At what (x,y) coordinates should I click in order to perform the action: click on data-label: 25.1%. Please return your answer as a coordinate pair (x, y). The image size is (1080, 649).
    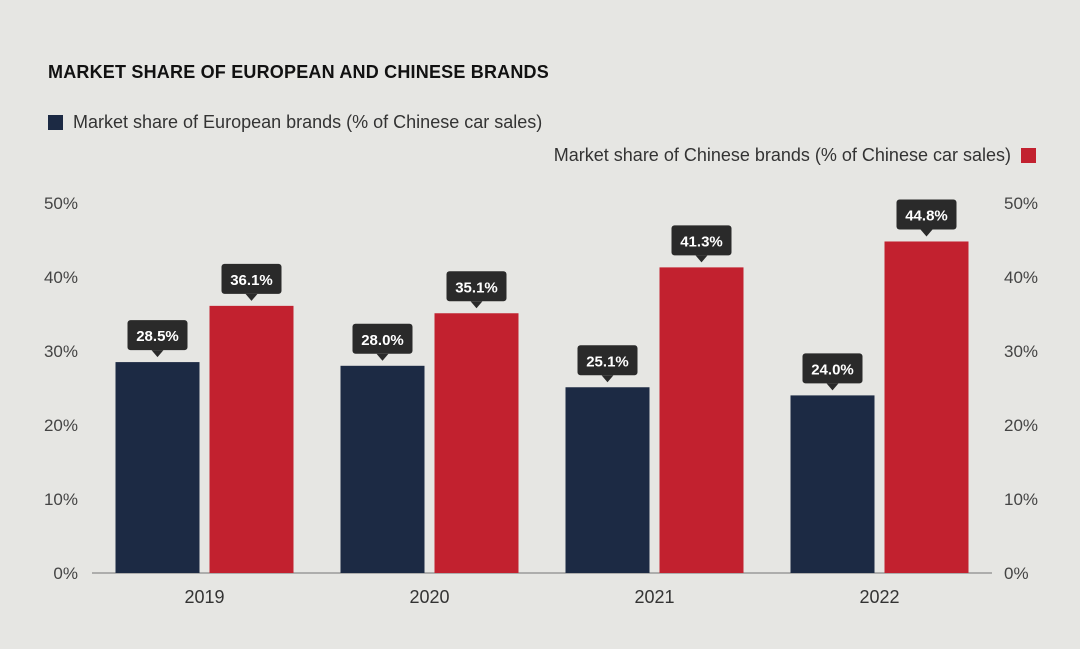
    Looking at the image, I should click on (607, 361).